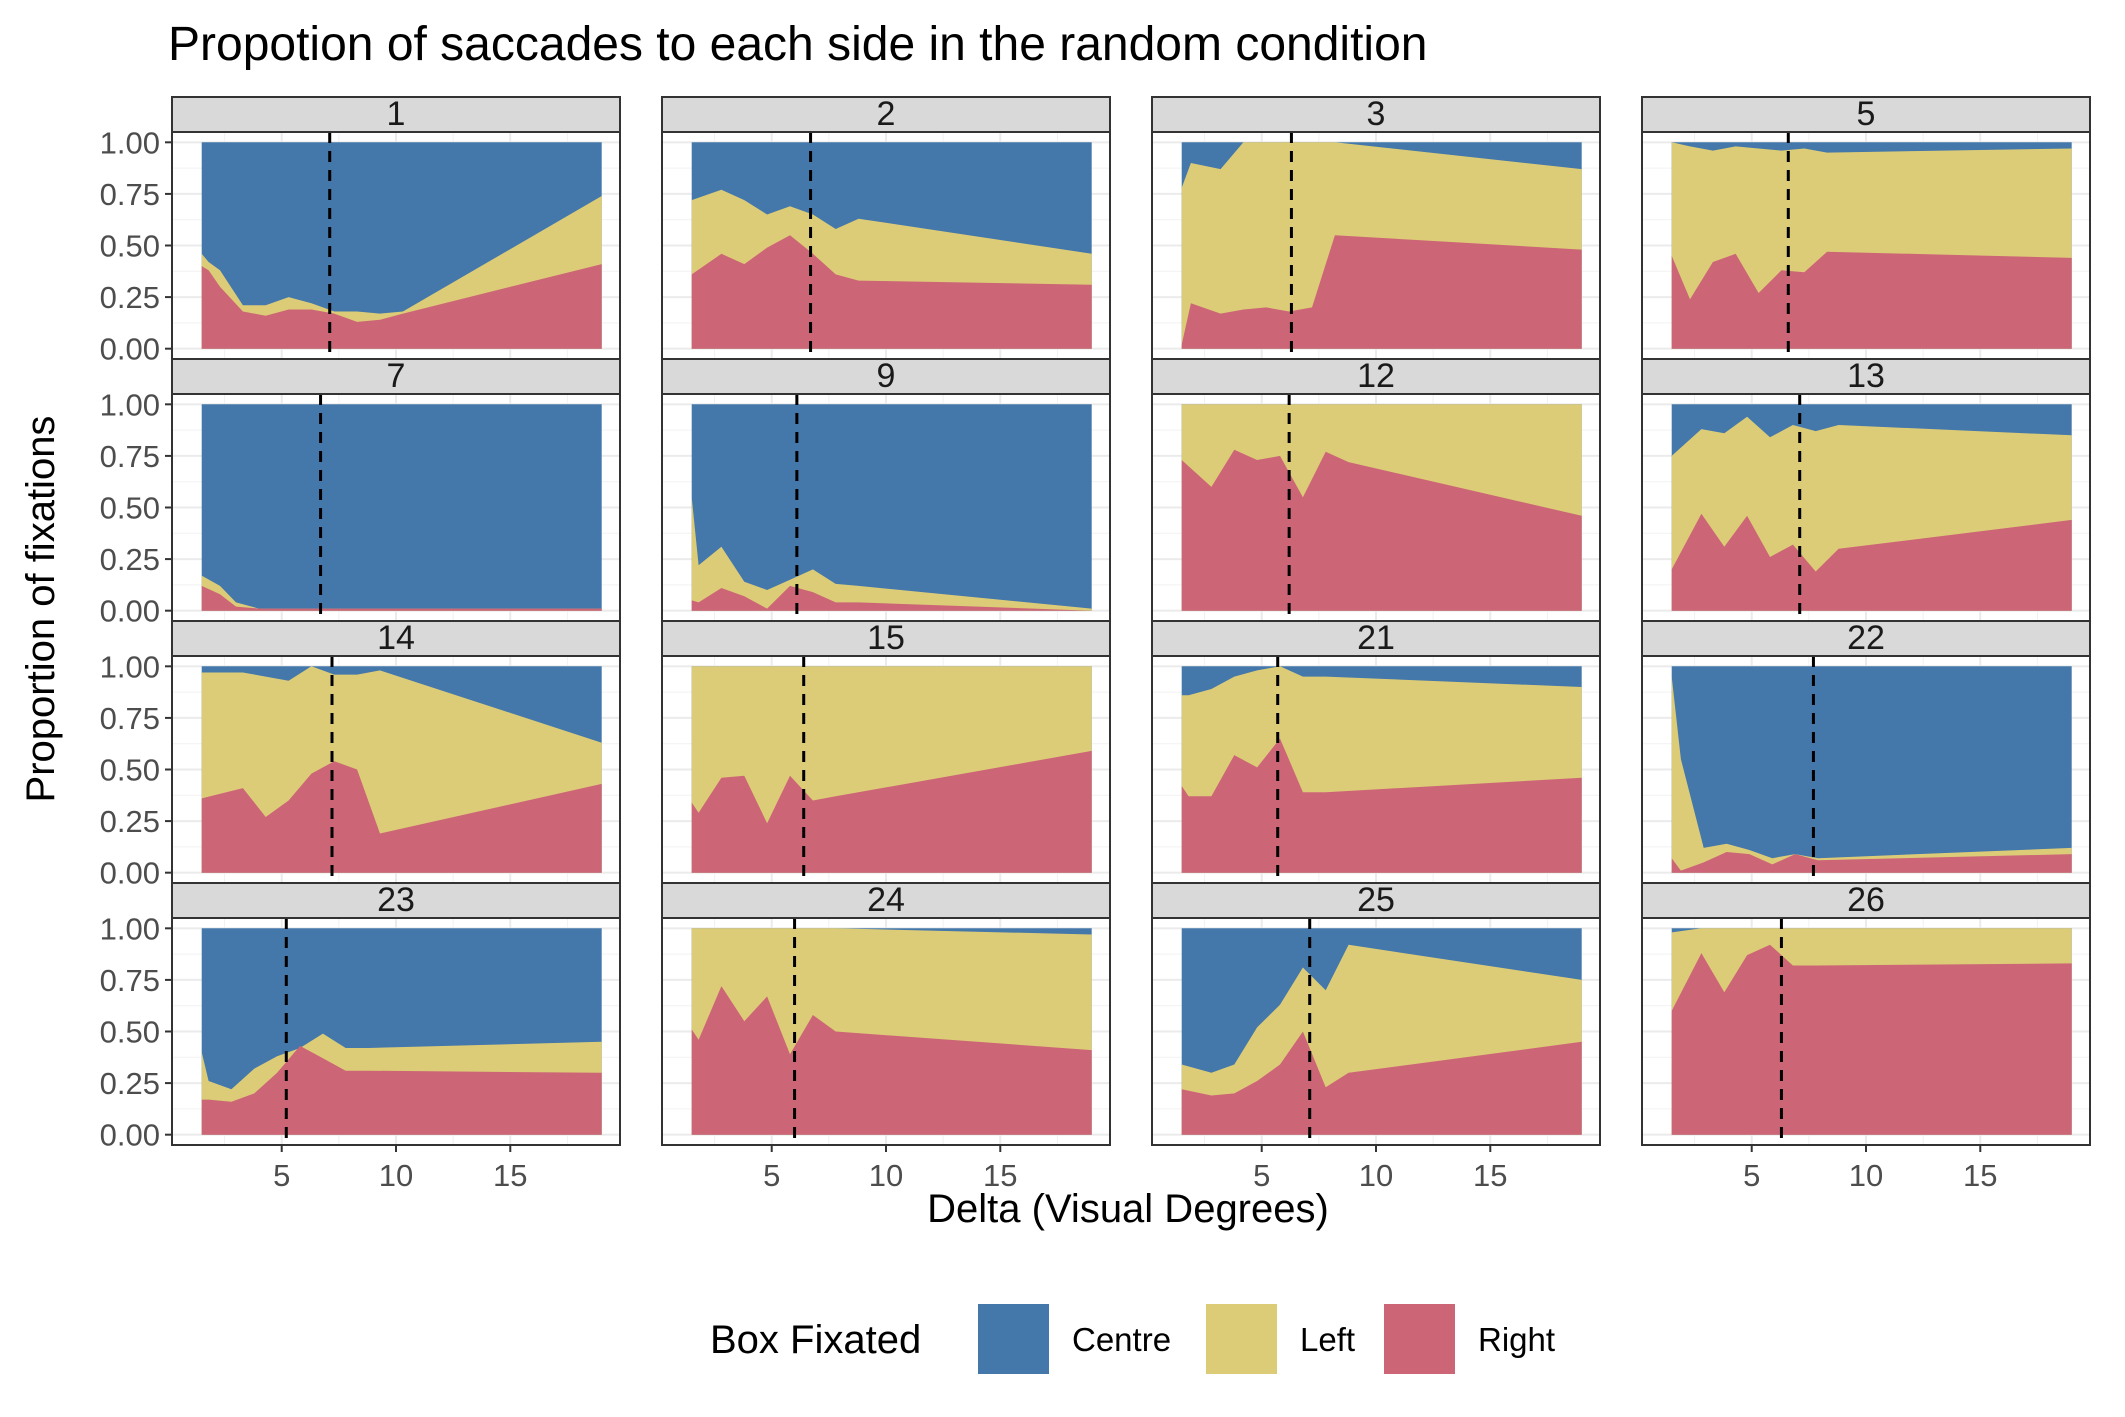 The image size is (2125, 1417). I want to click on facet-strip-label: 1, so click(396, 114).